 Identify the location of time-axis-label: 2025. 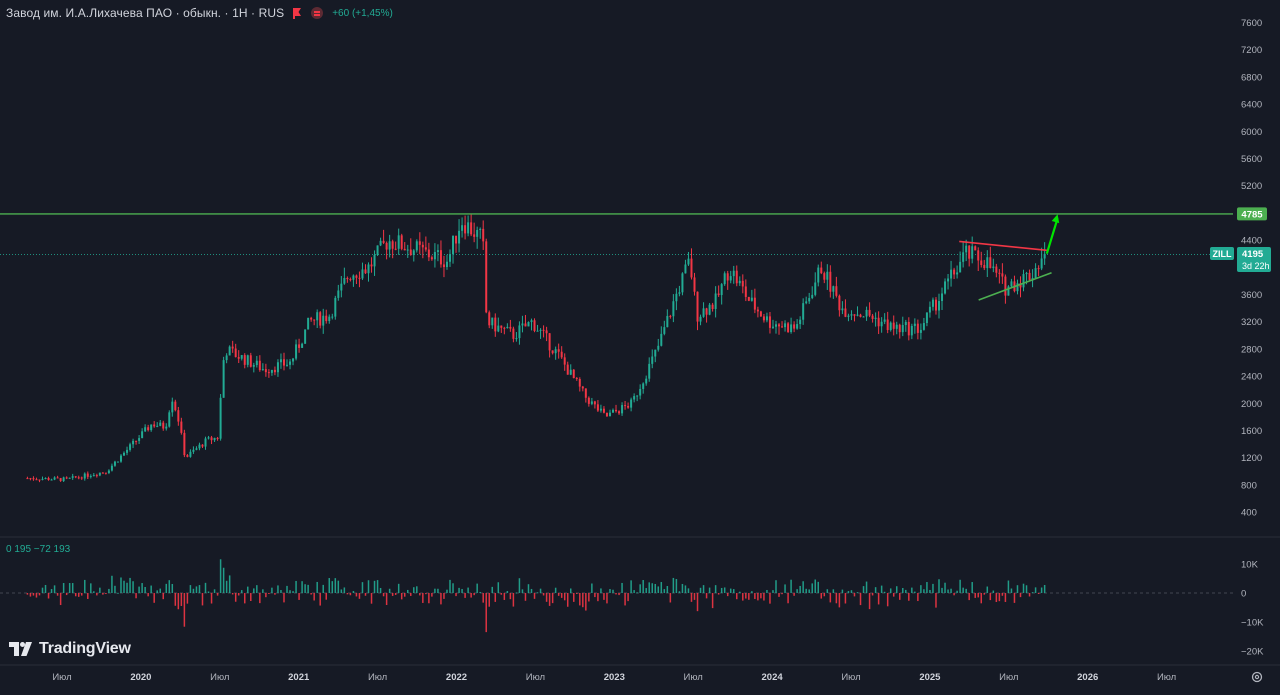
(930, 677).